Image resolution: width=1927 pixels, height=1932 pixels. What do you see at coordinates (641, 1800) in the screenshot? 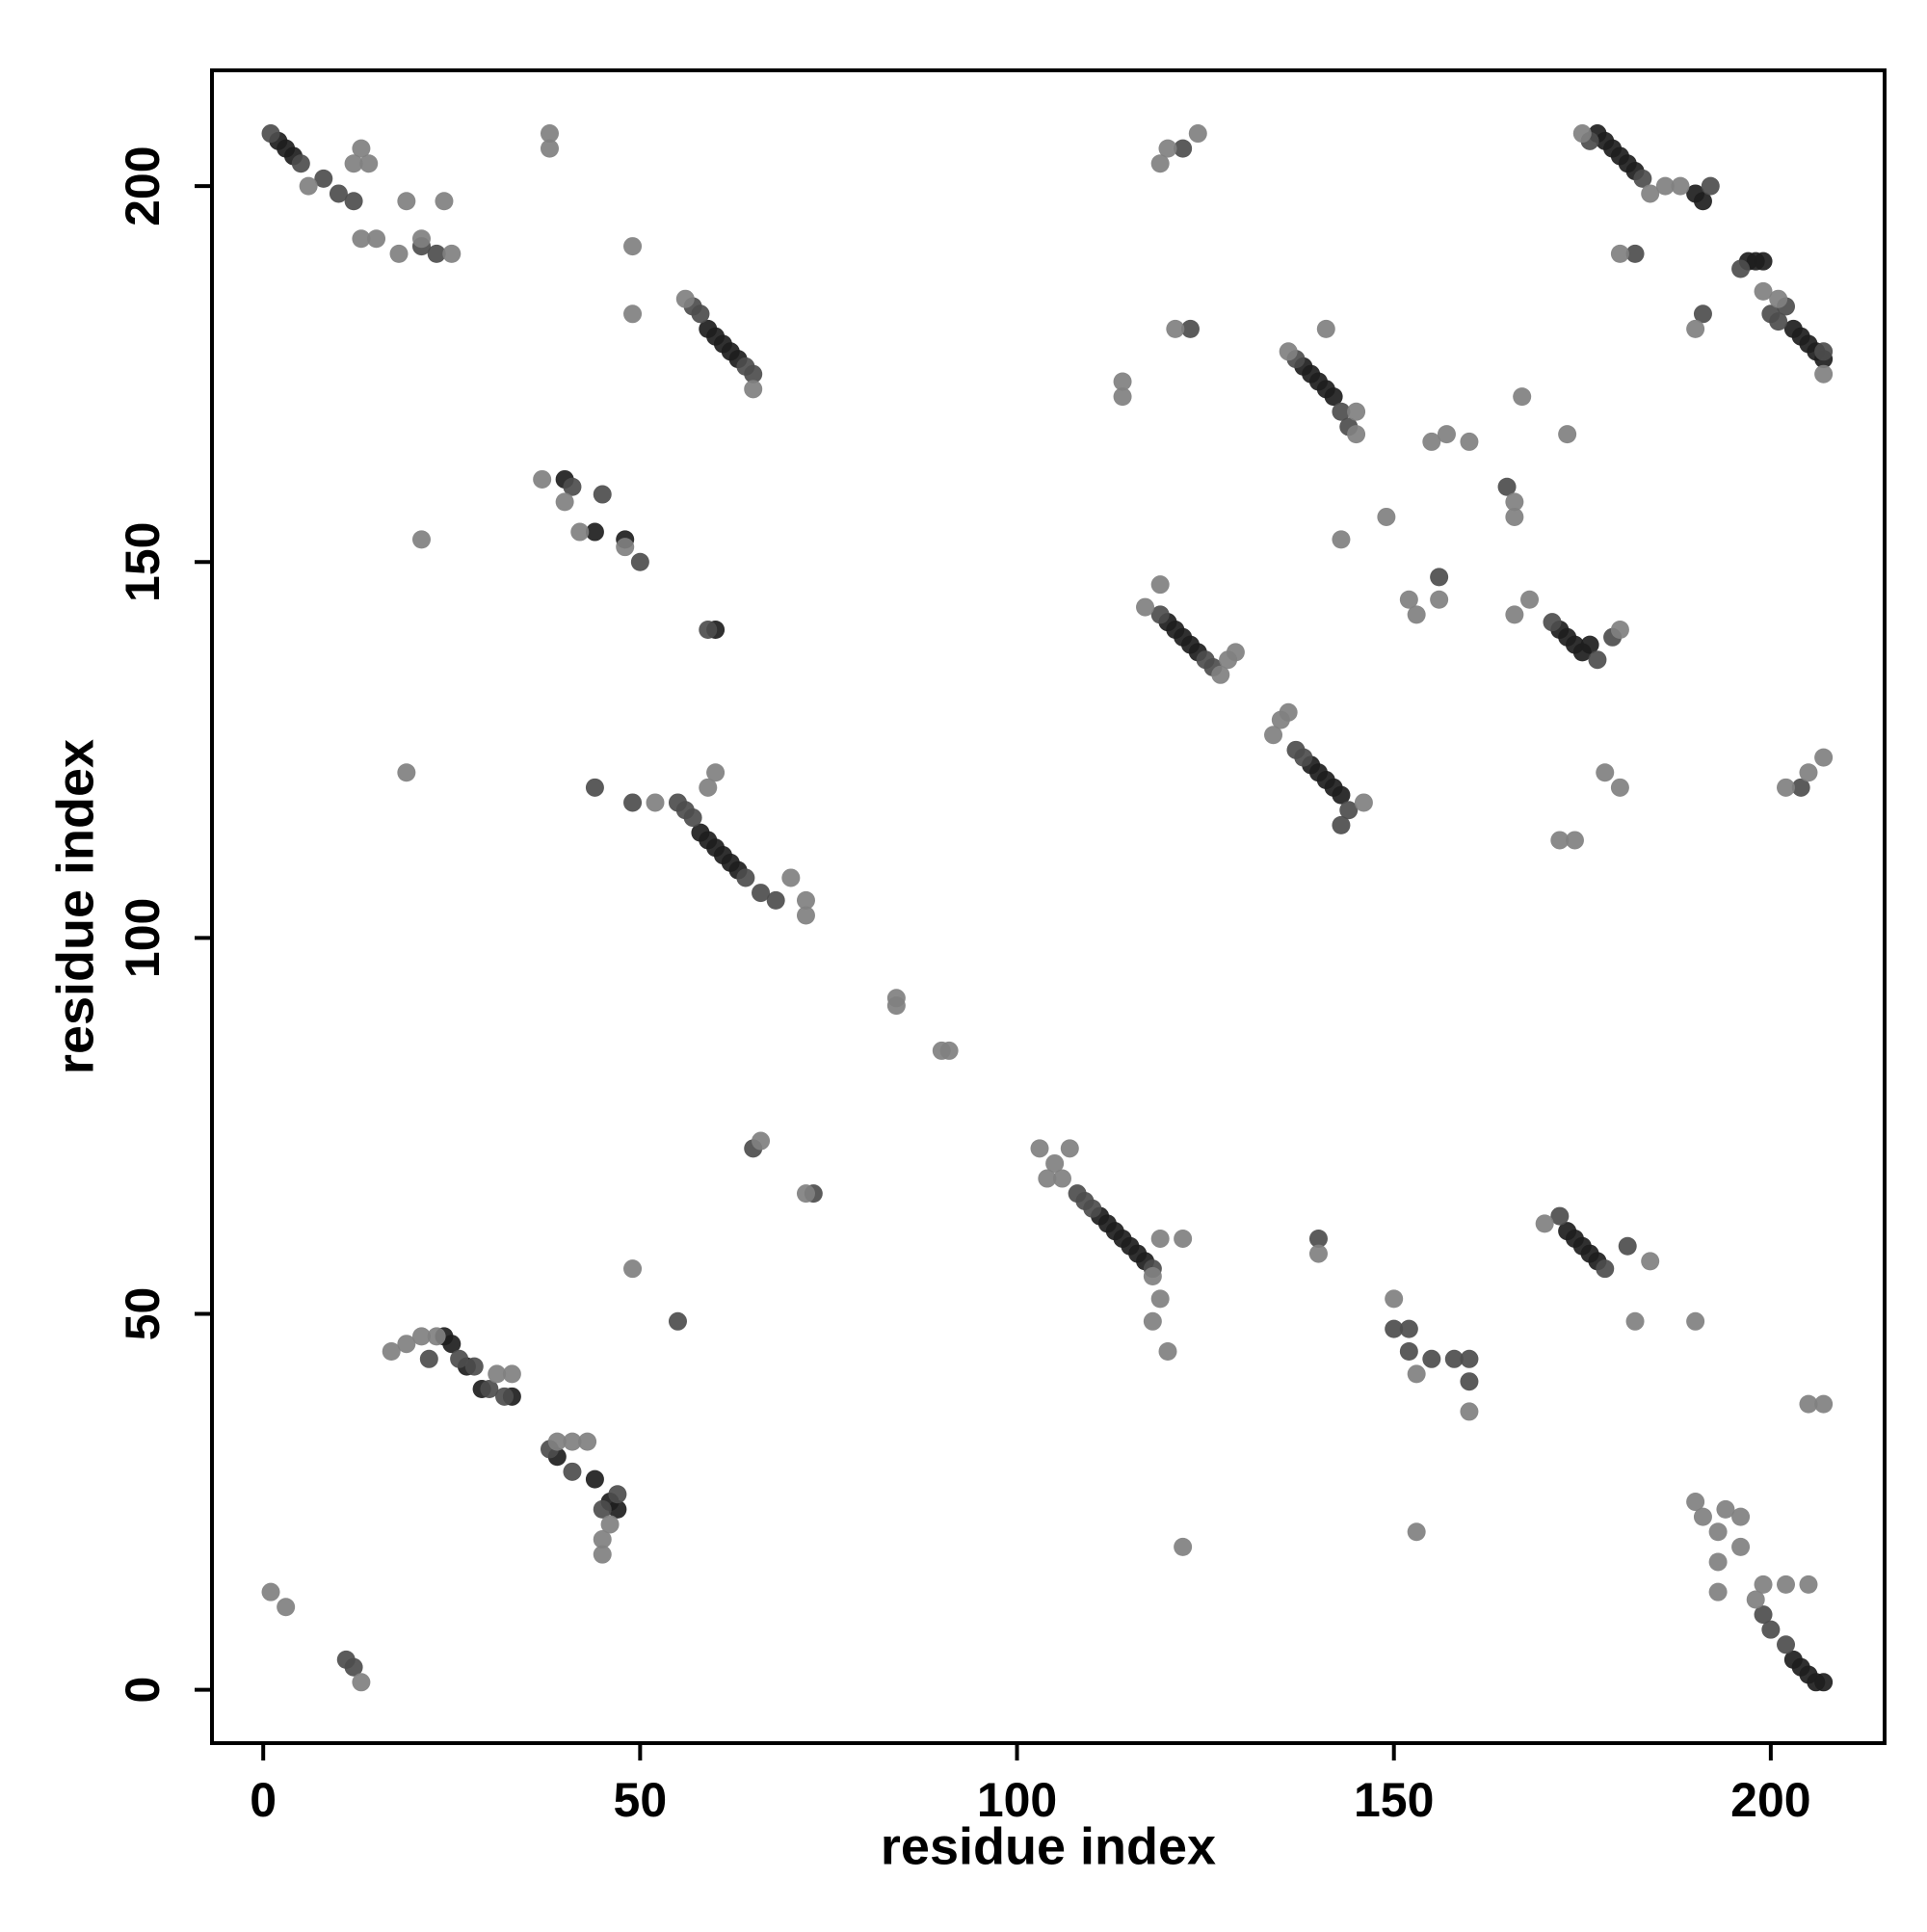
I see `x-tick-label: 50` at bounding box center [641, 1800].